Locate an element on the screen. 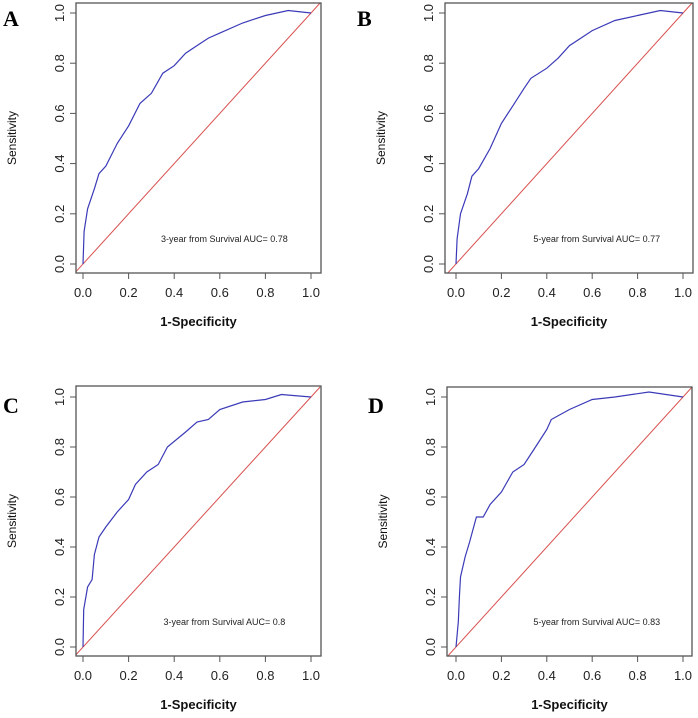 Image resolution: width=698 pixels, height=718 pixels. auc-annotation: 5-year from Survival AUC= 0.77 is located at coordinates (596, 239).